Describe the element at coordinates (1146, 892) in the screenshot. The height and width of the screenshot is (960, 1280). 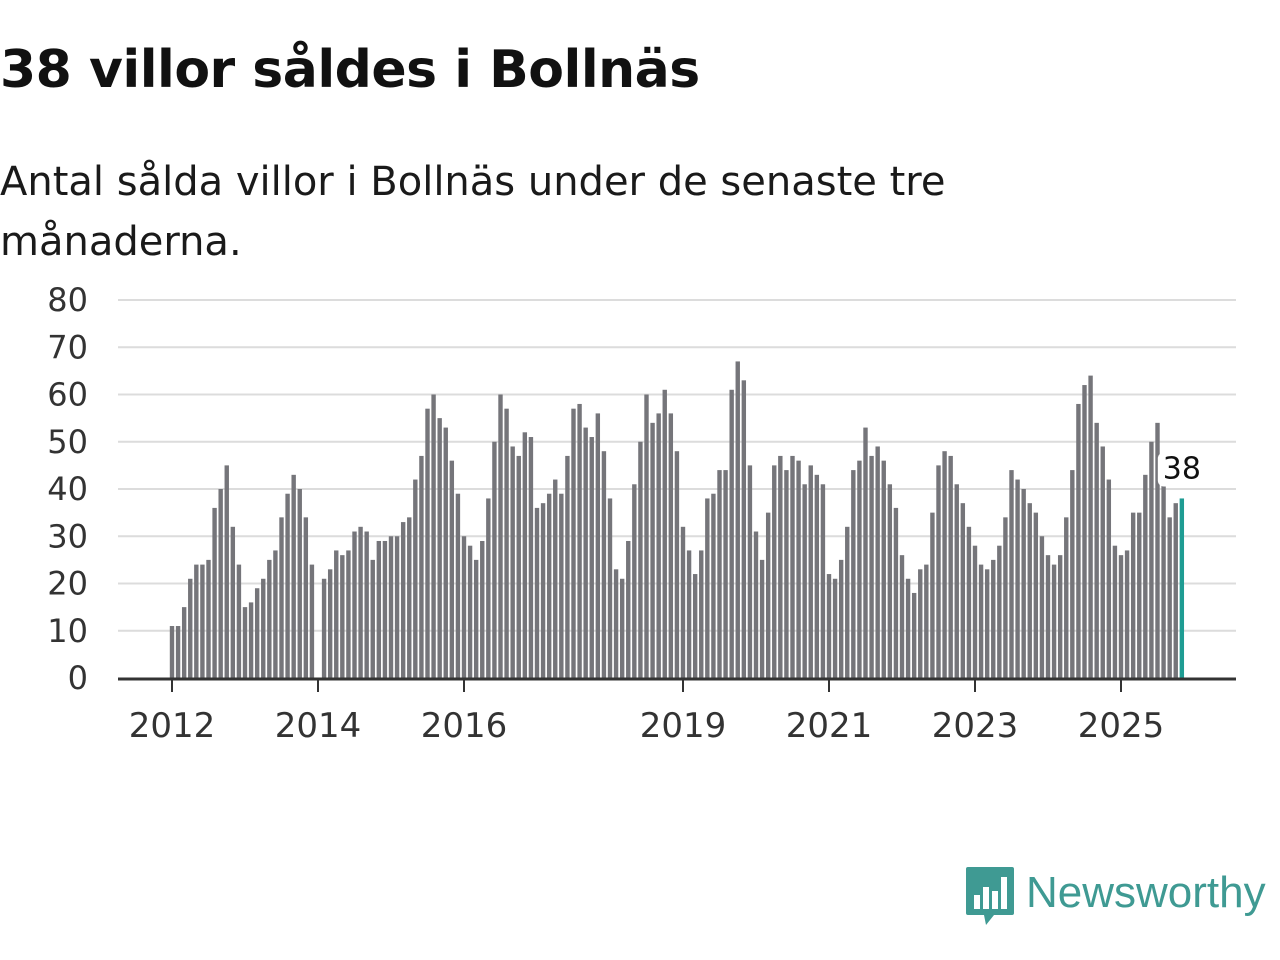
I see `brand-name: Newsworthy` at that location.